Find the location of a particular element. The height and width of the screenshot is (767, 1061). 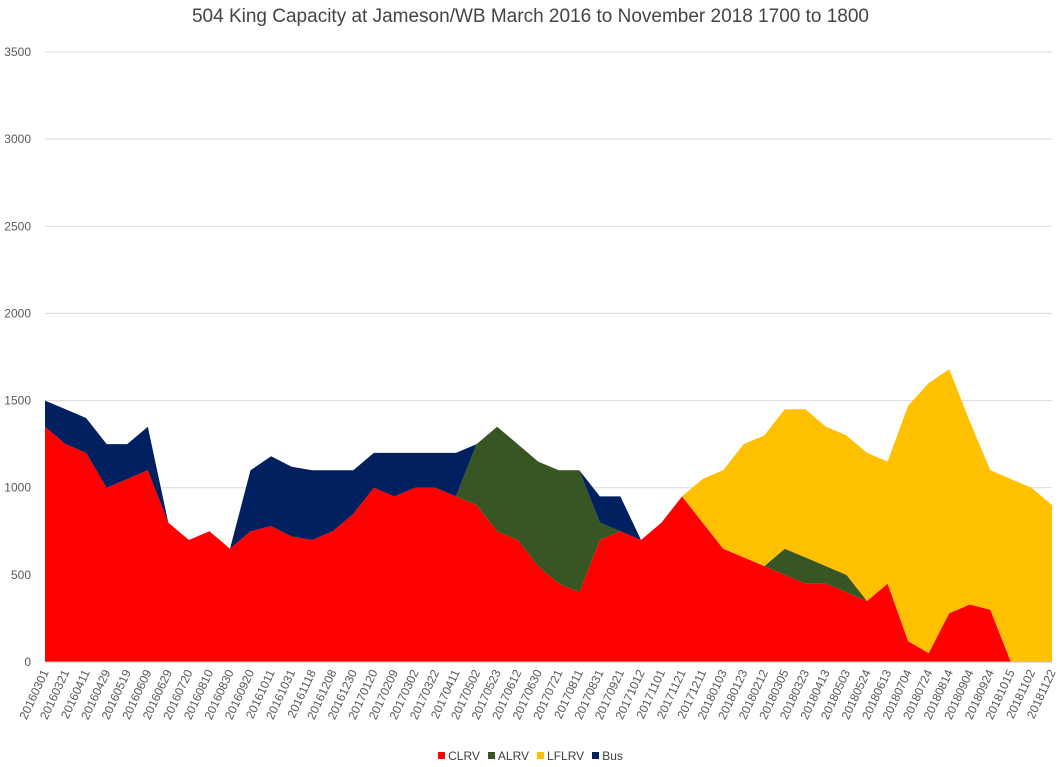

legend-label: CLRV is located at coordinates (464, 755).